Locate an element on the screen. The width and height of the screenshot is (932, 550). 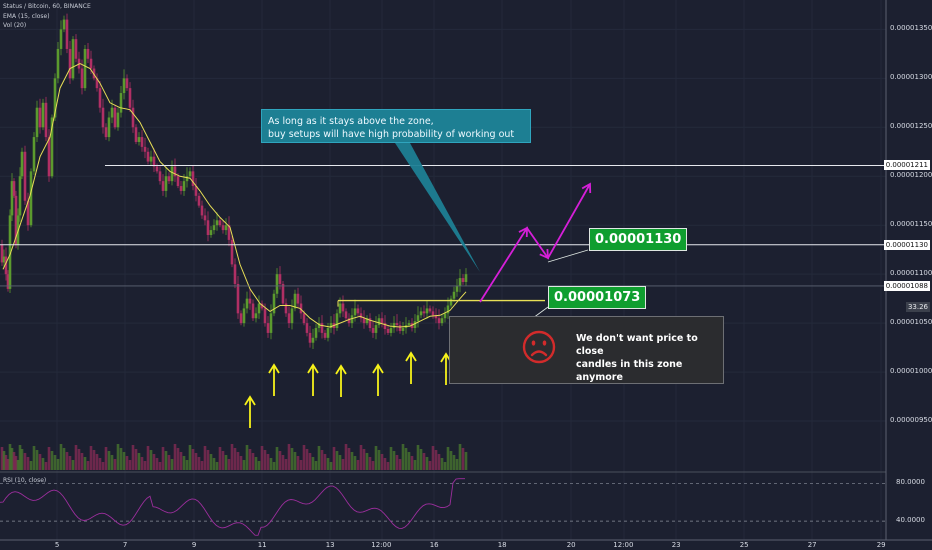
projection-arrows is located at coordinates (535, 242).